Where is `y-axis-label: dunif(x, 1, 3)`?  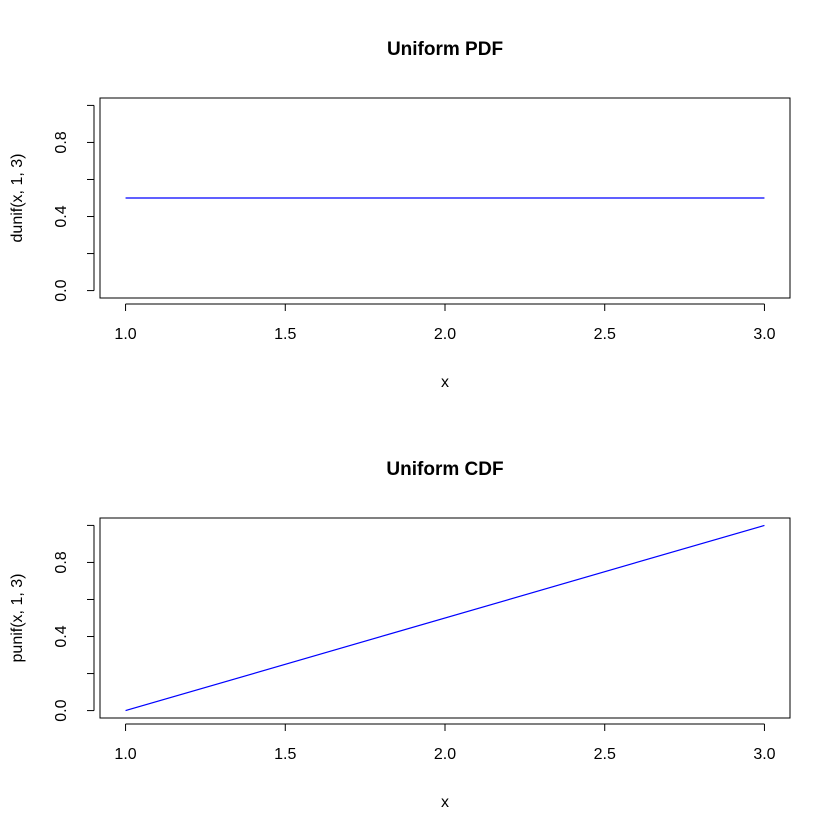 y-axis-label: dunif(x, 1, 3) is located at coordinates (17, 198).